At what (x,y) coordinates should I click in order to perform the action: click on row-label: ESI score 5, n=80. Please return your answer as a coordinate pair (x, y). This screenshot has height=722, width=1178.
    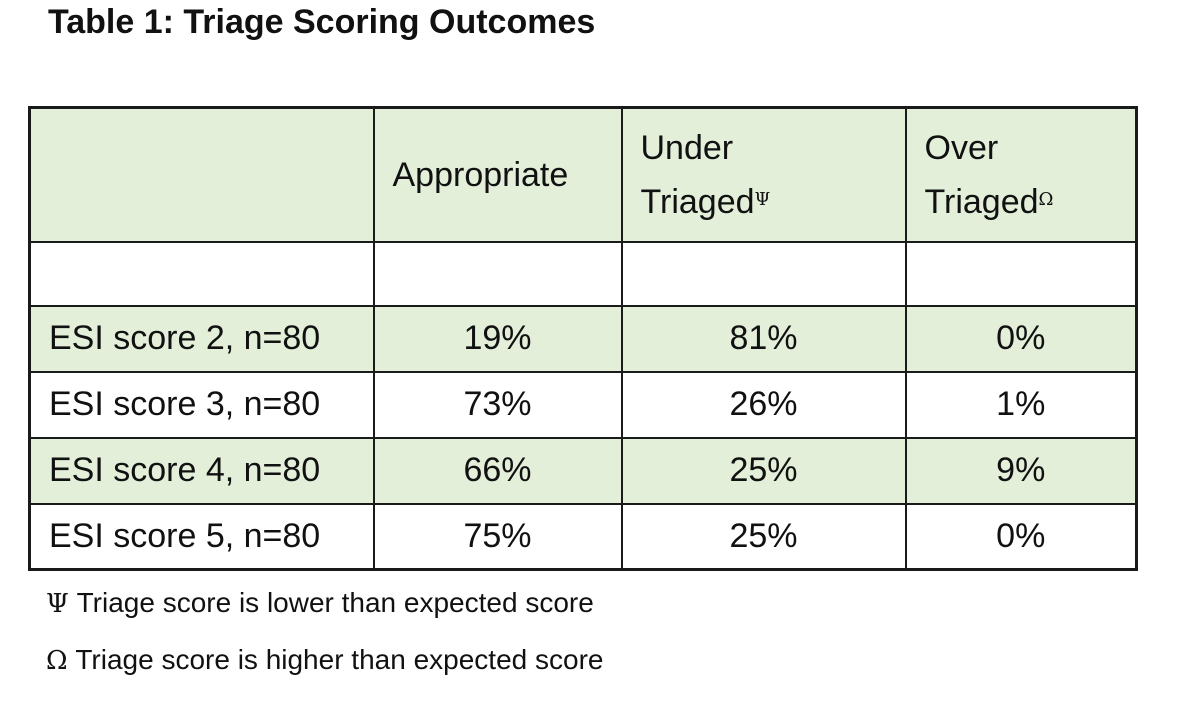
    Looking at the image, I should click on (201, 536).